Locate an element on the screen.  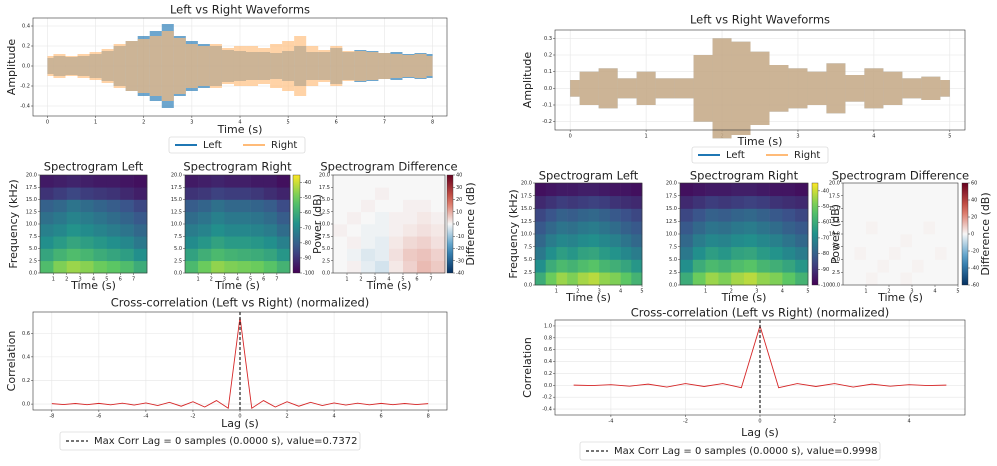
x-tick-label: -4 is located at coordinates (610, 422).